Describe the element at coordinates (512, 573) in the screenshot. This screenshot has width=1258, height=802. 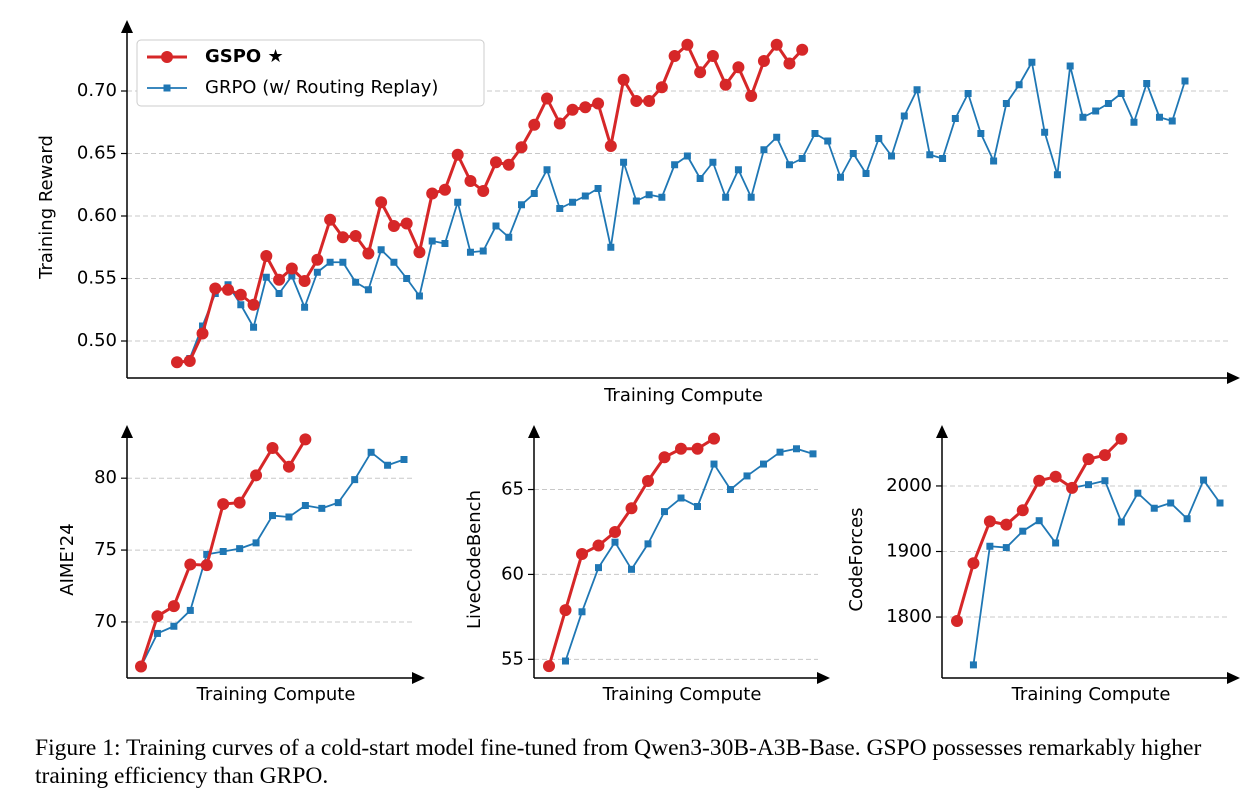
I see `y-tick-label: 60` at that location.